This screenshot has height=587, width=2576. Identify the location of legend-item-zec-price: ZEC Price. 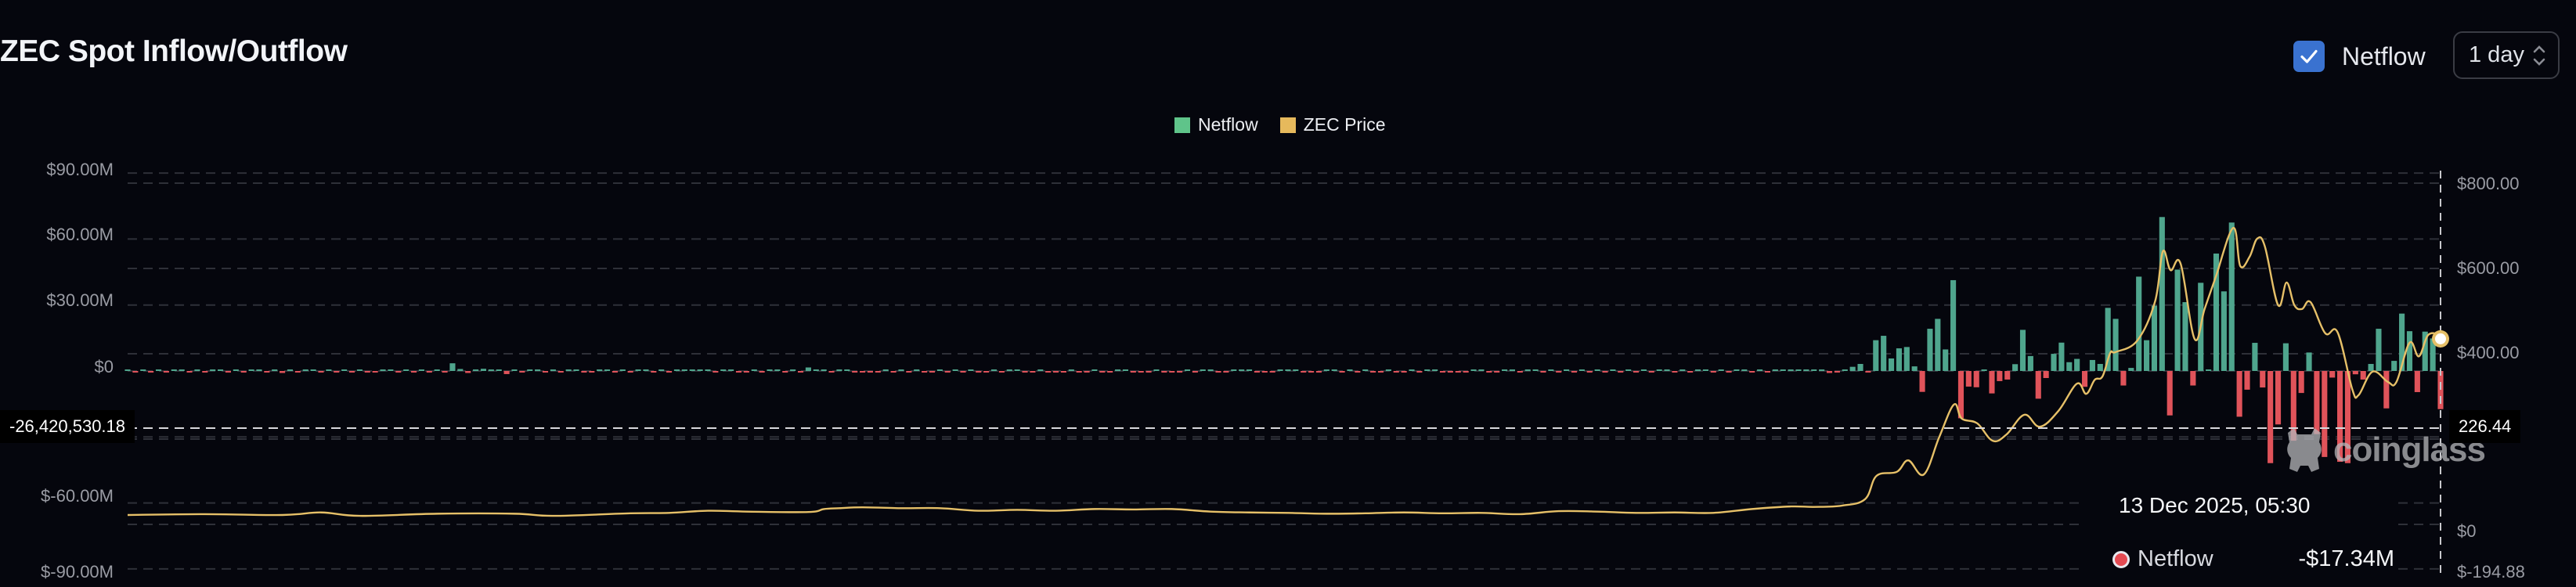
(1332, 124).